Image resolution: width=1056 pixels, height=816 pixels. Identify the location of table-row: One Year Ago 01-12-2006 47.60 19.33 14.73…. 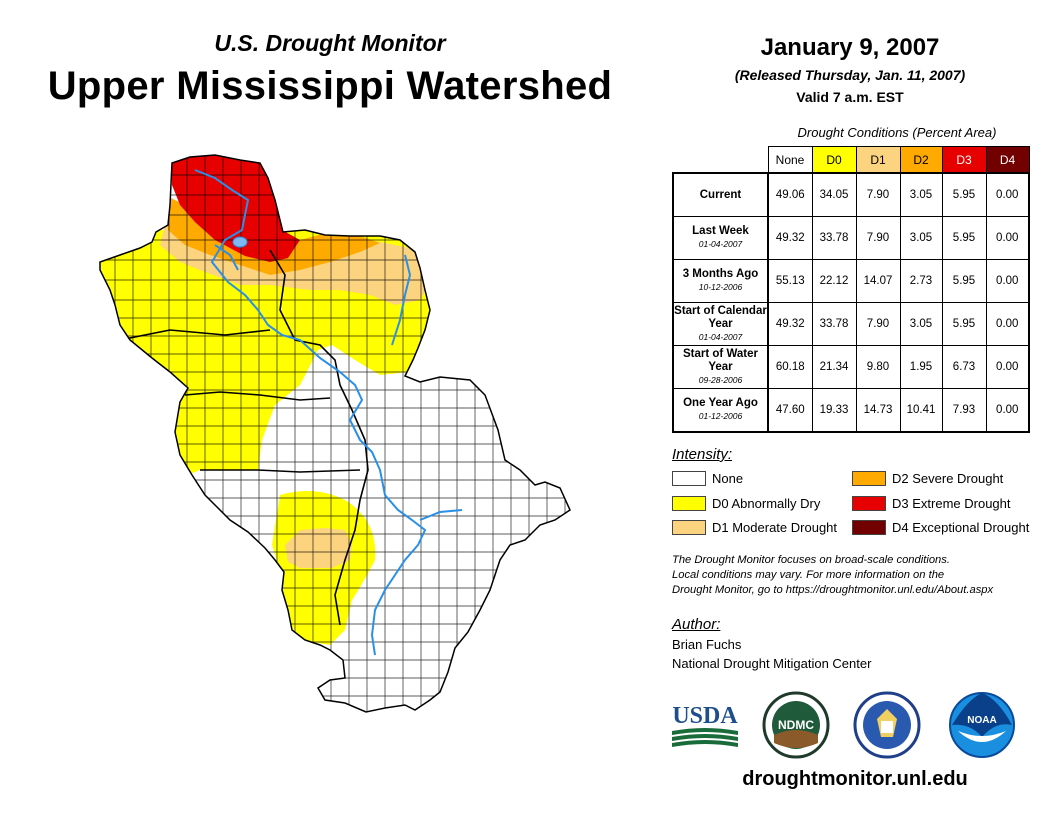
(851, 410).